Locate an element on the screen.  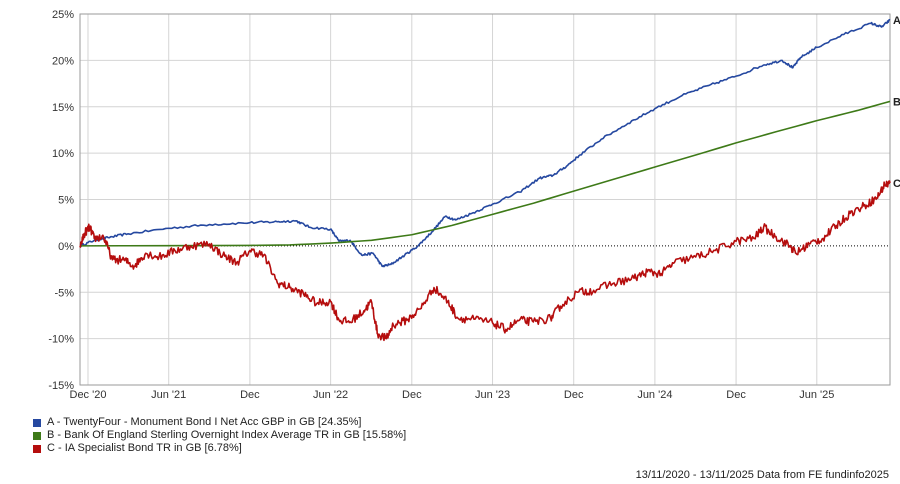
legend-swatch-b is located at coordinates (37, 435).